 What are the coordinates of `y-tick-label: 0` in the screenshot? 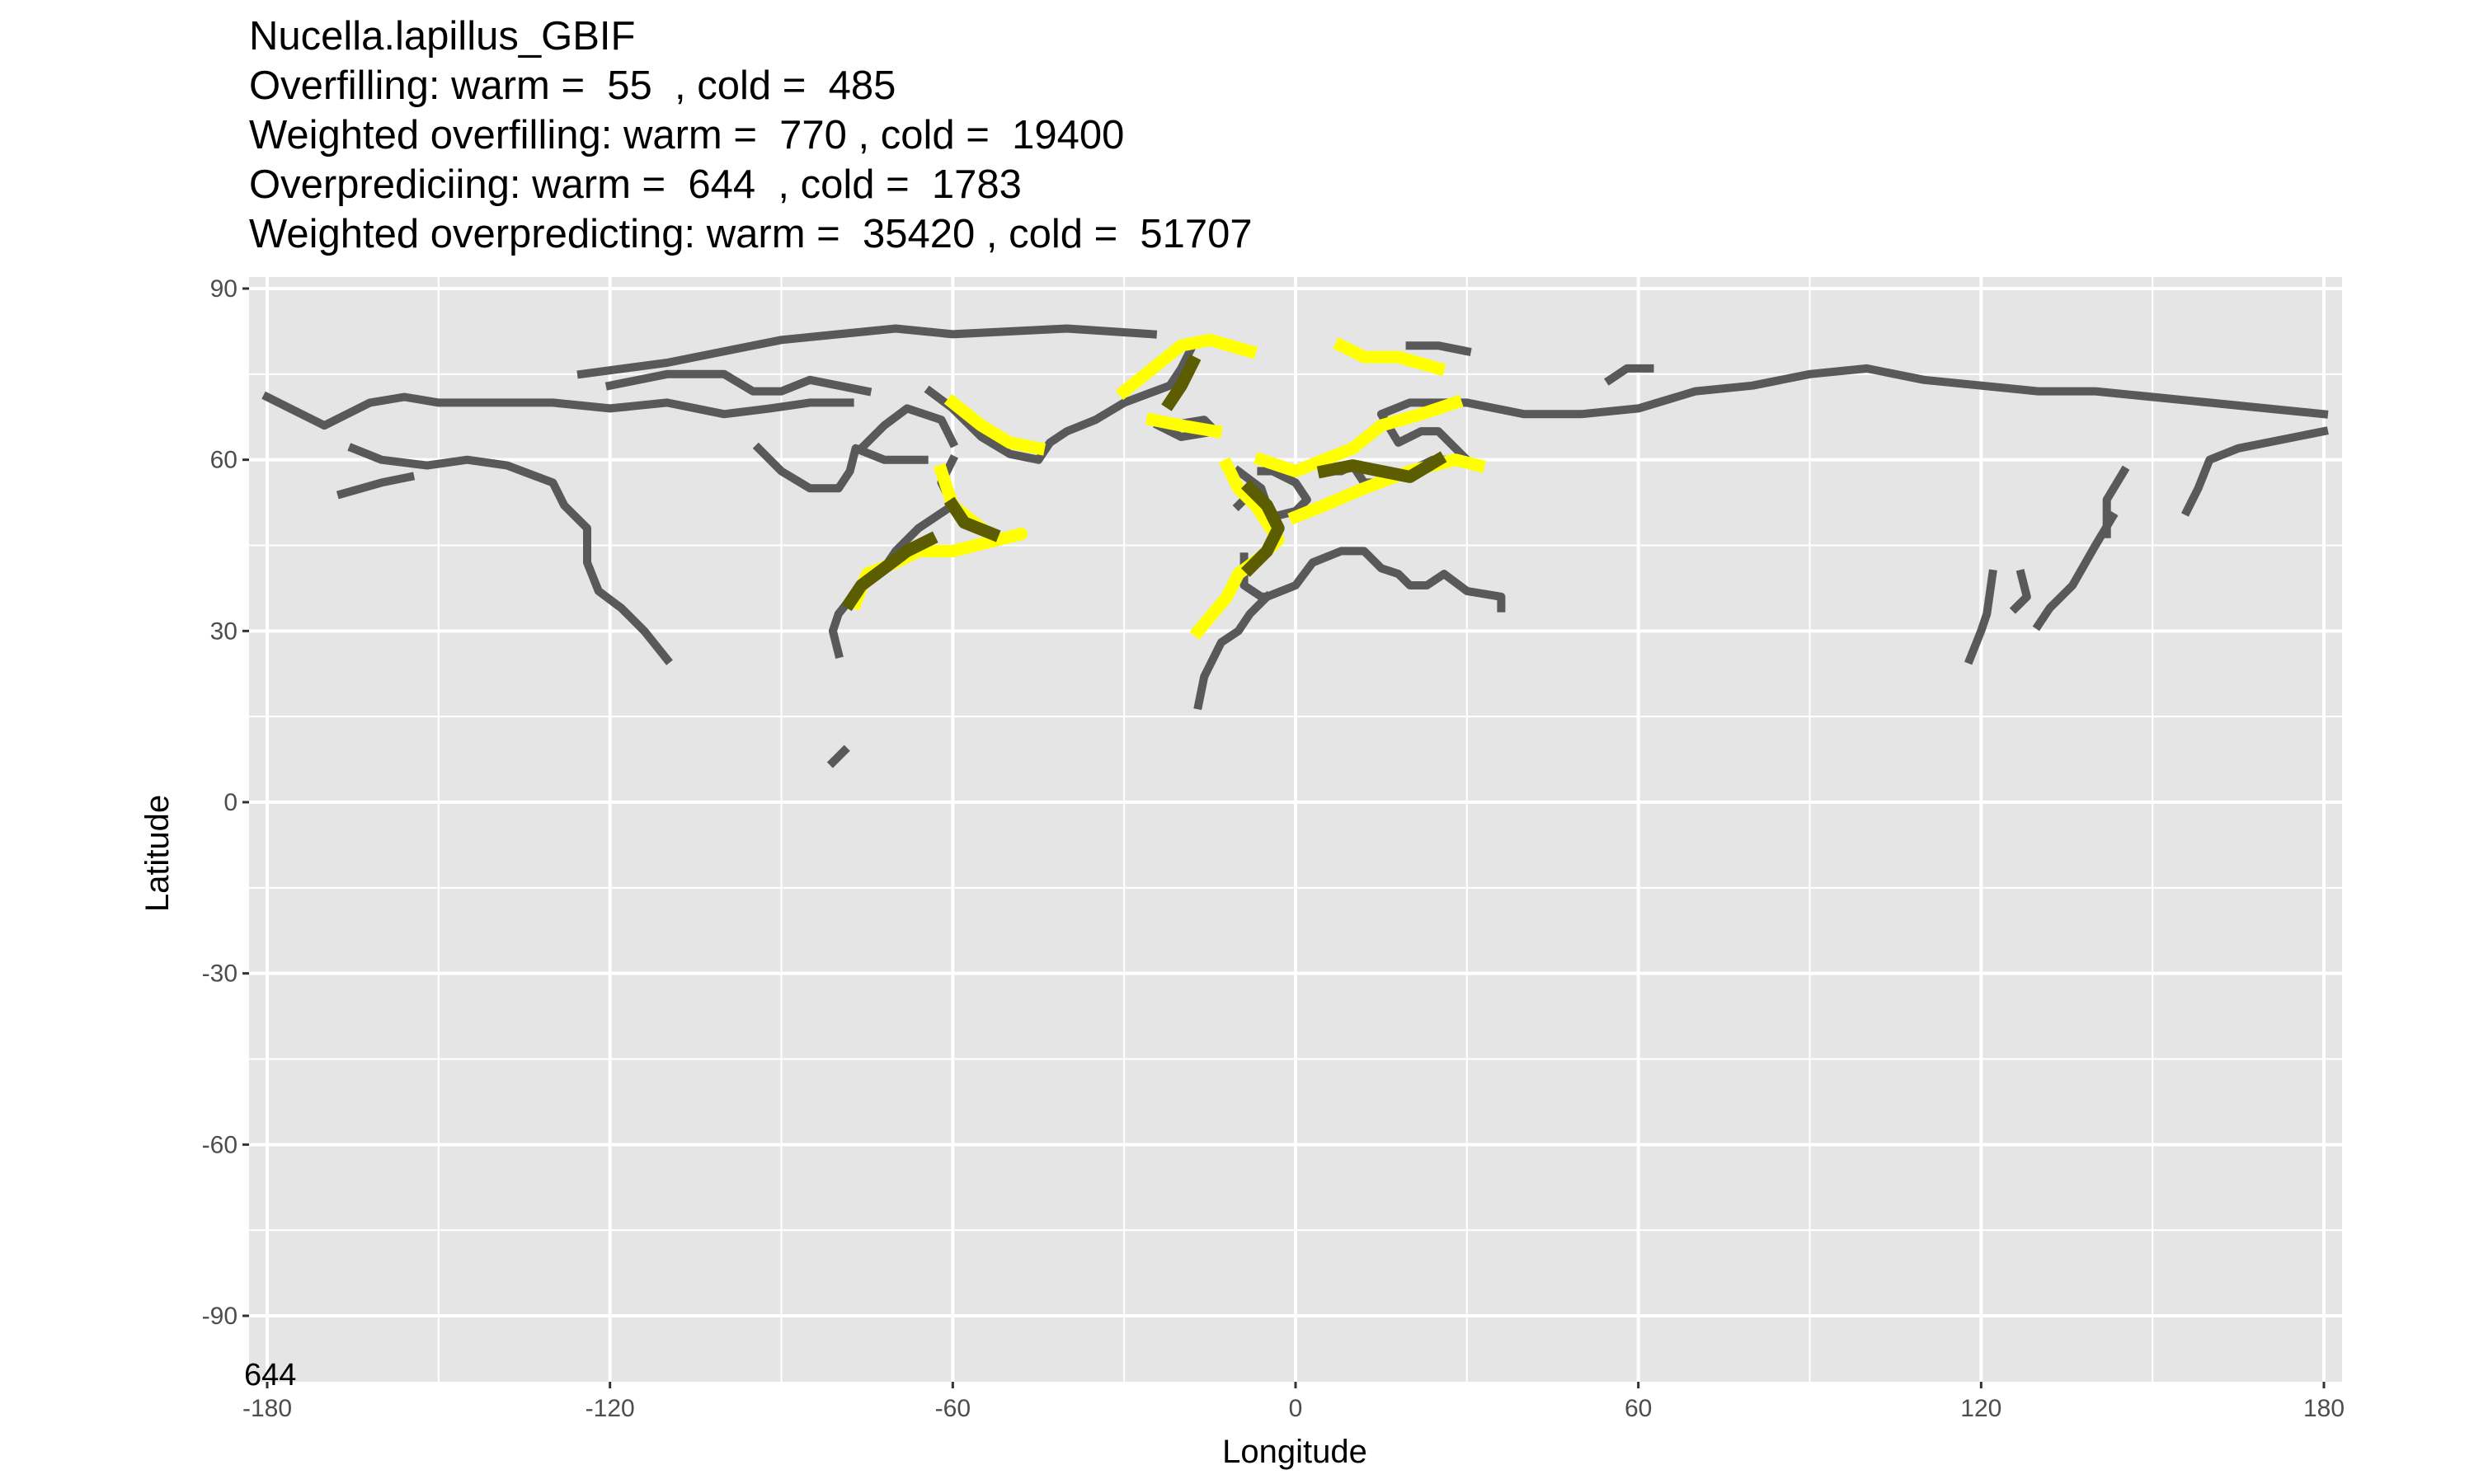 It's located at (230, 802).